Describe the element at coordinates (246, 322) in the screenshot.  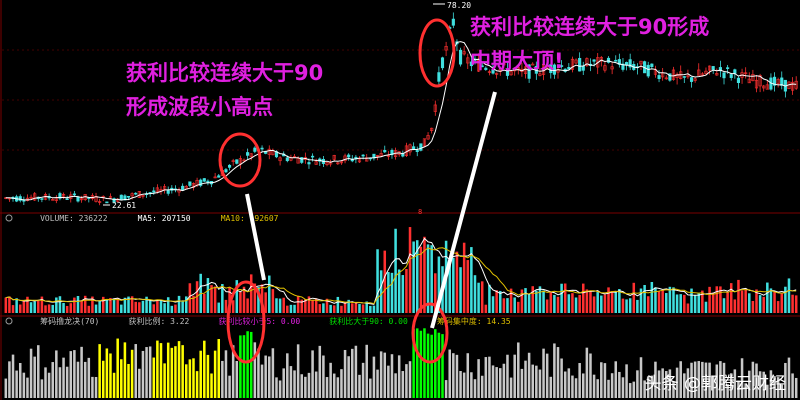
I see `highlight-circle-volume` at that location.